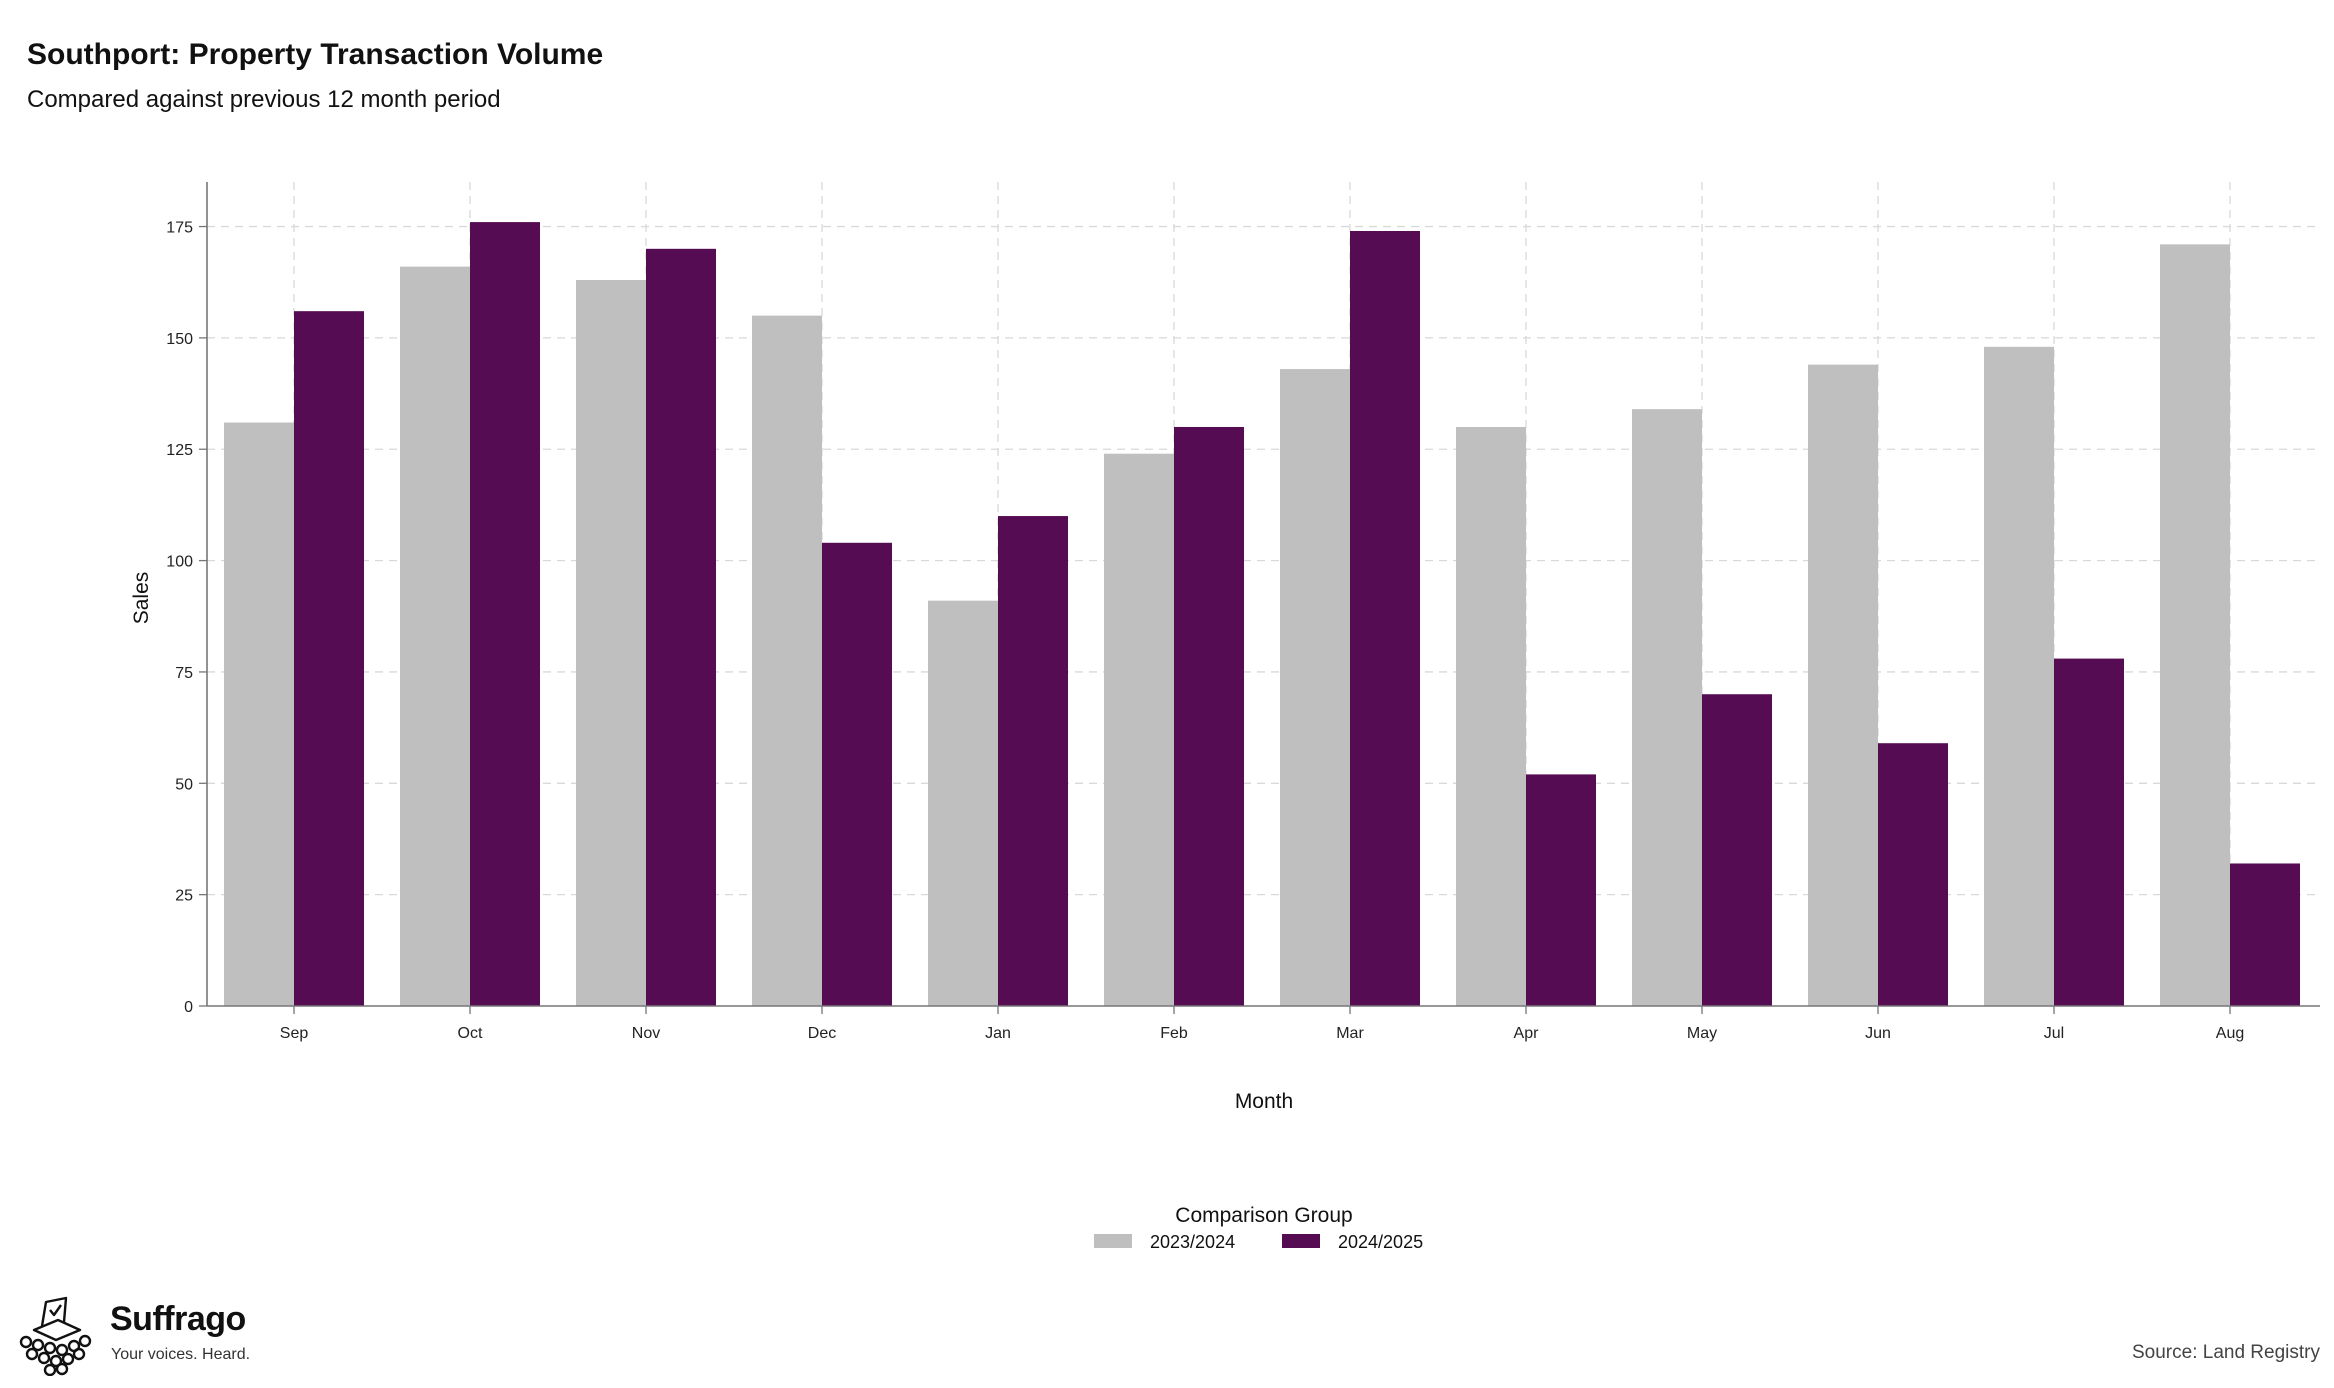 This screenshot has height=1388, width=2334. What do you see at coordinates (2195, 625) in the screenshot?
I see `bar-2023-2024-aug` at bounding box center [2195, 625].